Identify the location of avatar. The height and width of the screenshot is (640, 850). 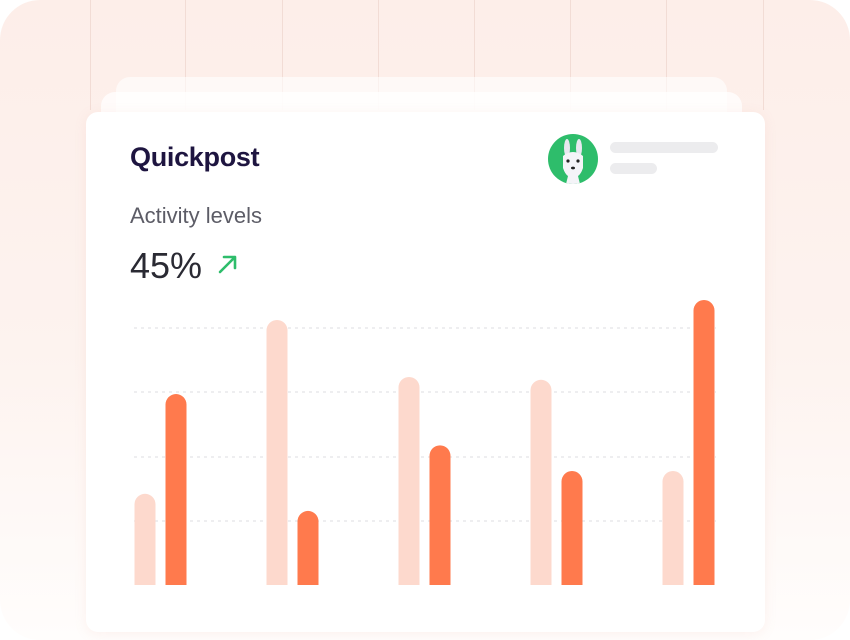
(573, 159).